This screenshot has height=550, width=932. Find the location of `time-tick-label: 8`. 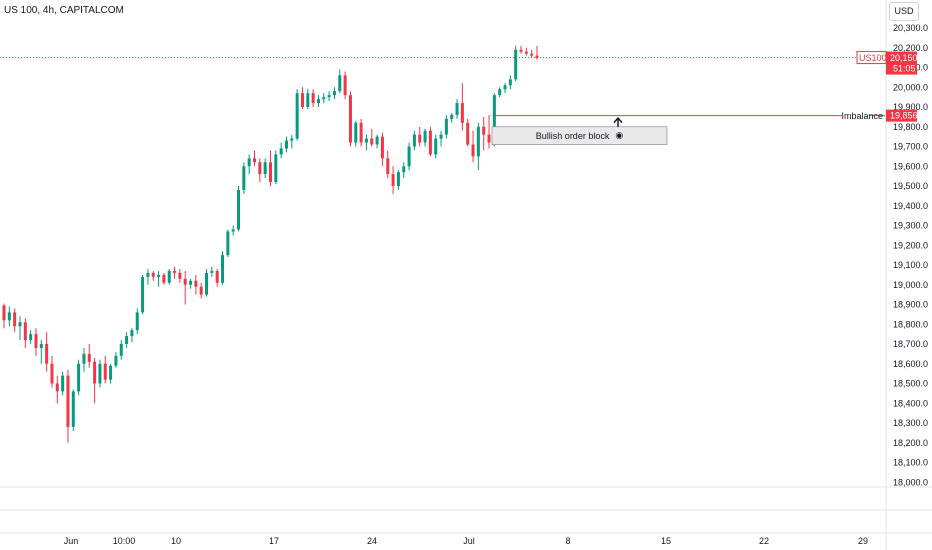

time-tick-label: 8 is located at coordinates (567, 541).